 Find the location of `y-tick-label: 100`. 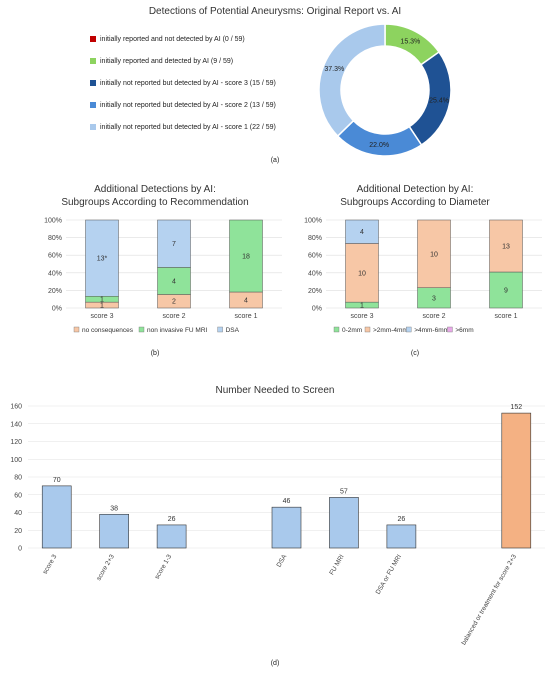

y-tick-label: 100 is located at coordinates (16, 460).